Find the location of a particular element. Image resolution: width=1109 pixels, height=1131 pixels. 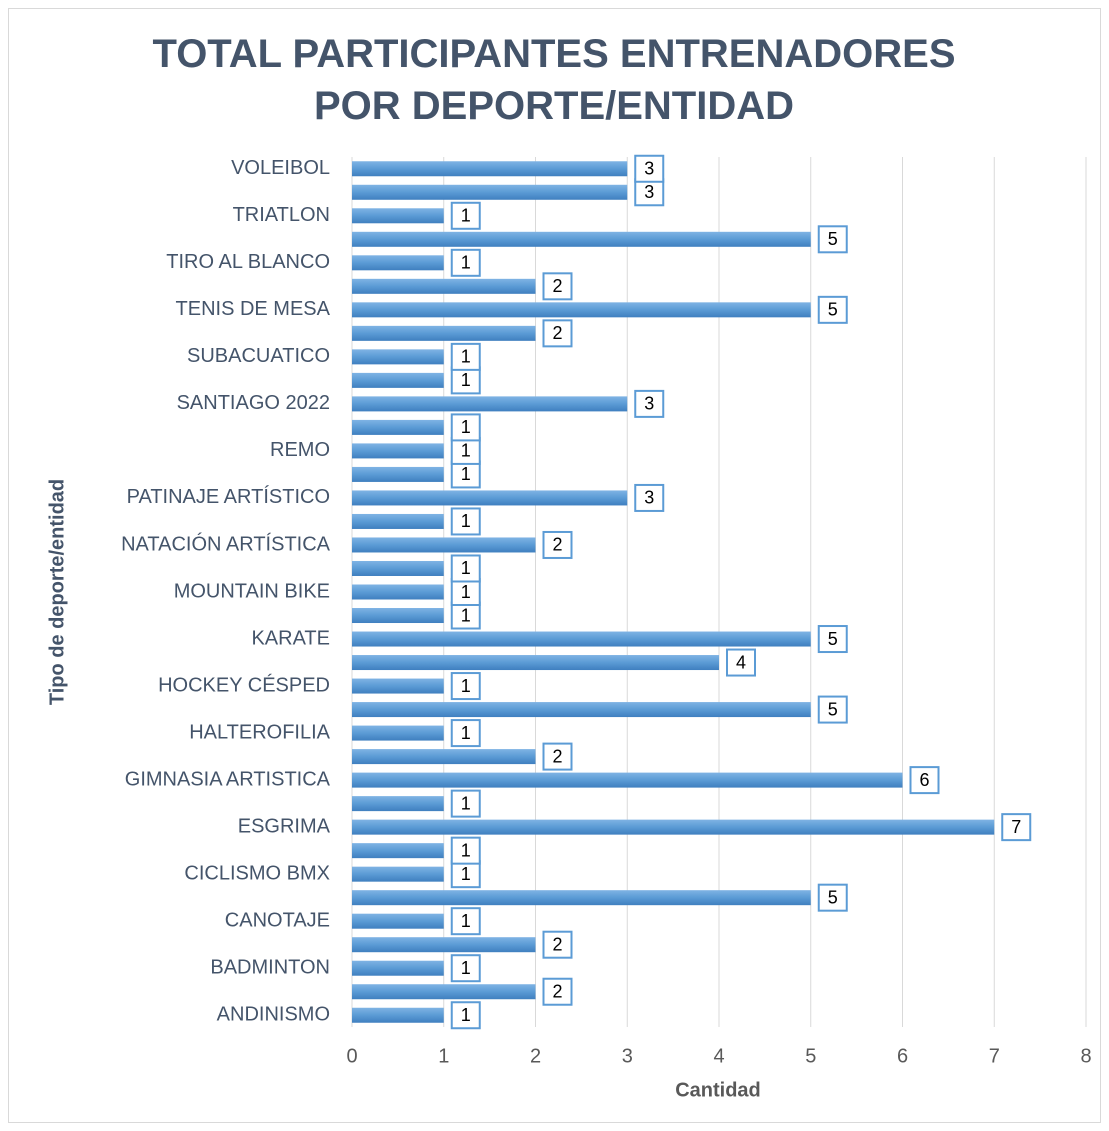

x-tick-label: 7 is located at coordinates (994, 1056).